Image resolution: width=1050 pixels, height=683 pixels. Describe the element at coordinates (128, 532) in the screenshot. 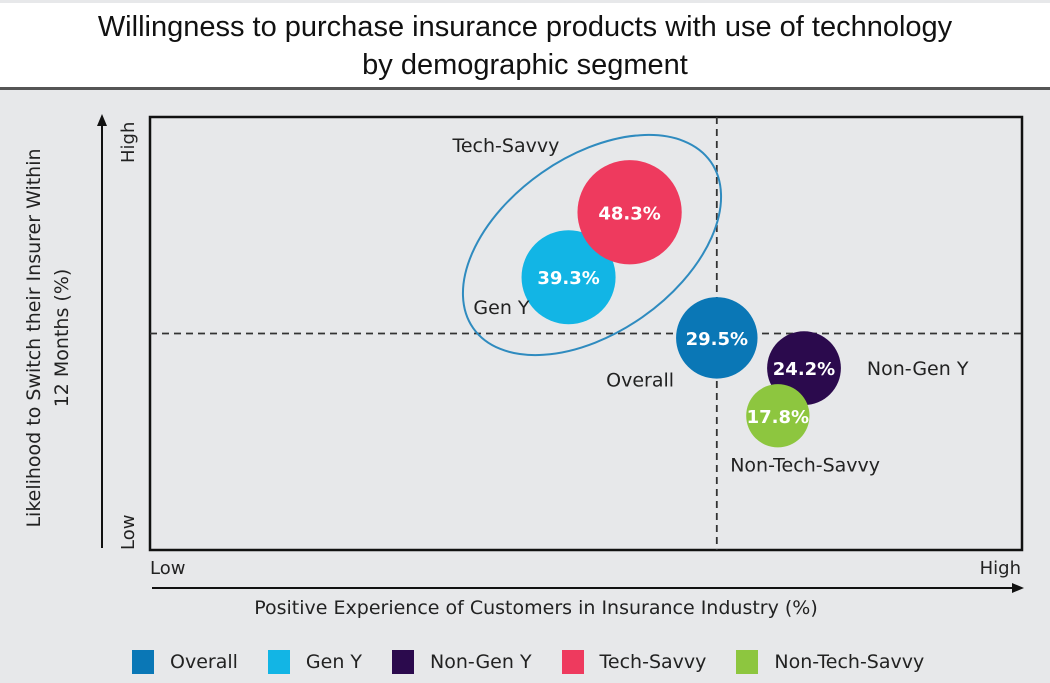

I see `y-tick-low: Low` at that location.